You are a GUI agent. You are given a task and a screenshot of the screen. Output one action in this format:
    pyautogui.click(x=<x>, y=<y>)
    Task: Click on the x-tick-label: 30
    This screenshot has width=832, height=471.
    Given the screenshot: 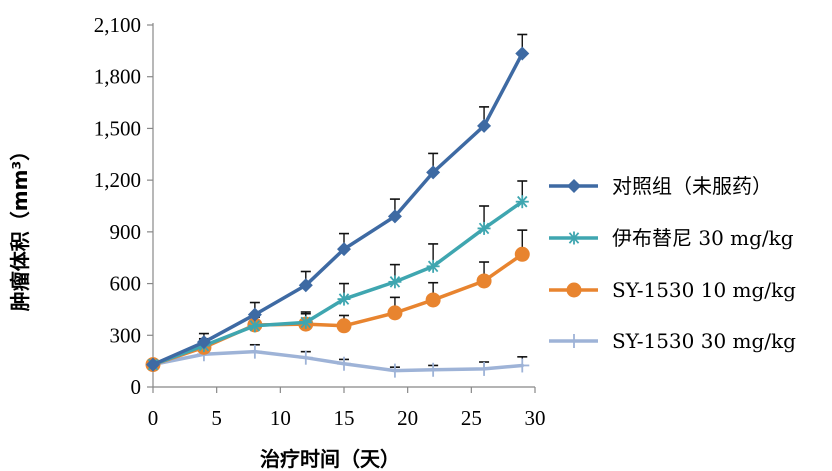 What is the action you would take?
    pyautogui.click(x=535, y=418)
    